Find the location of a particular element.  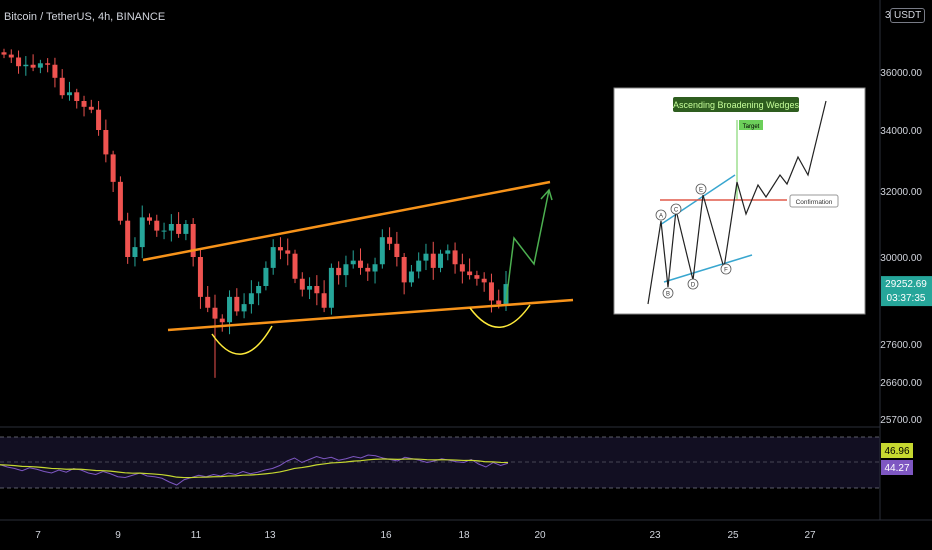

lower-trendline is located at coordinates (370, 315).